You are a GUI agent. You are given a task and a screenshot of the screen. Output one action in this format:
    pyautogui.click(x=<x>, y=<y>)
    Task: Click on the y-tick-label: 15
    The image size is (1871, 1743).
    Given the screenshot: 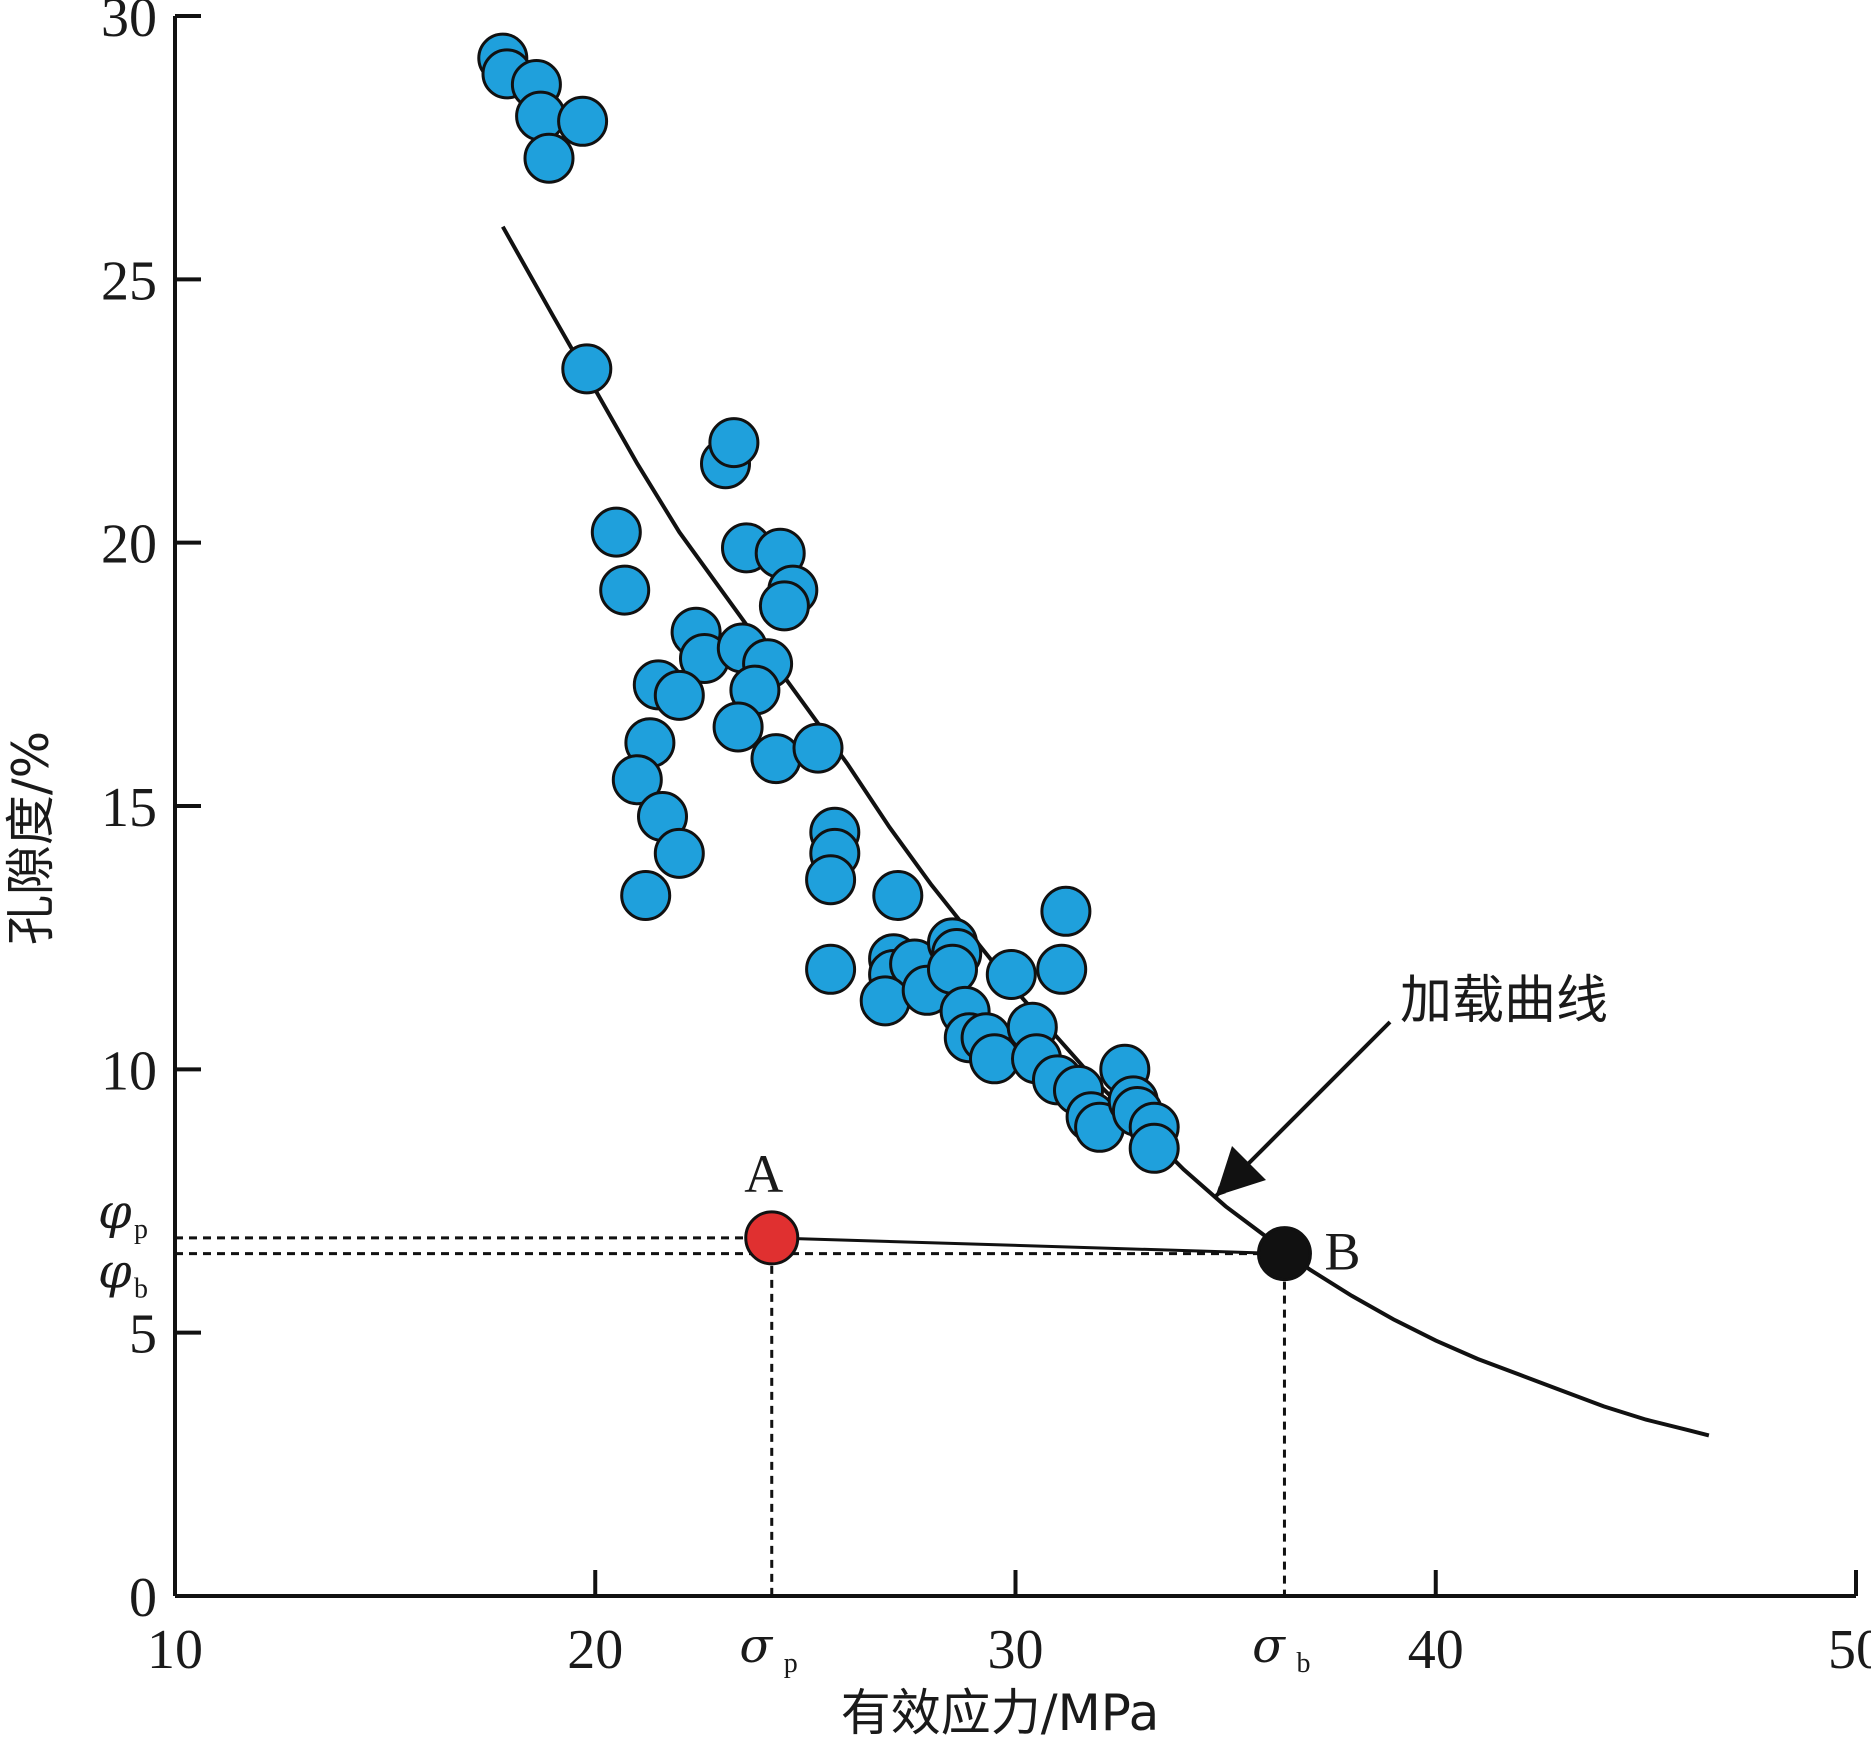 What is the action you would take?
    pyautogui.click(x=129, y=808)
    